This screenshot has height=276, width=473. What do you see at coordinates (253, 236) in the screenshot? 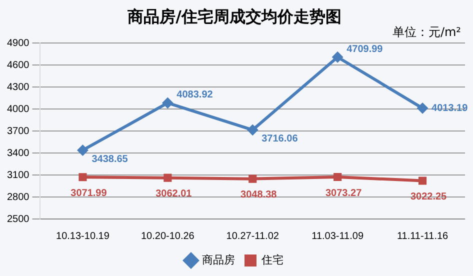
I see `x-tick-label: 10.27-11.02` at bounding box center [253, 236].